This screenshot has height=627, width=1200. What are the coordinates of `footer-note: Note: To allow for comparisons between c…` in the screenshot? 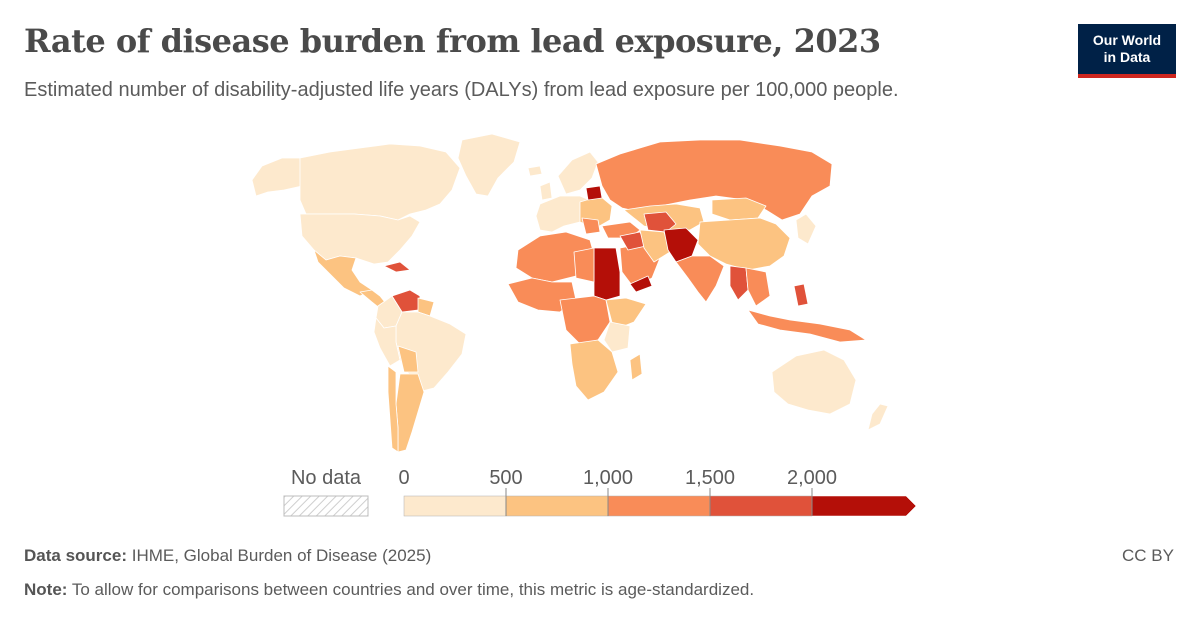 It's located at (389, 590).